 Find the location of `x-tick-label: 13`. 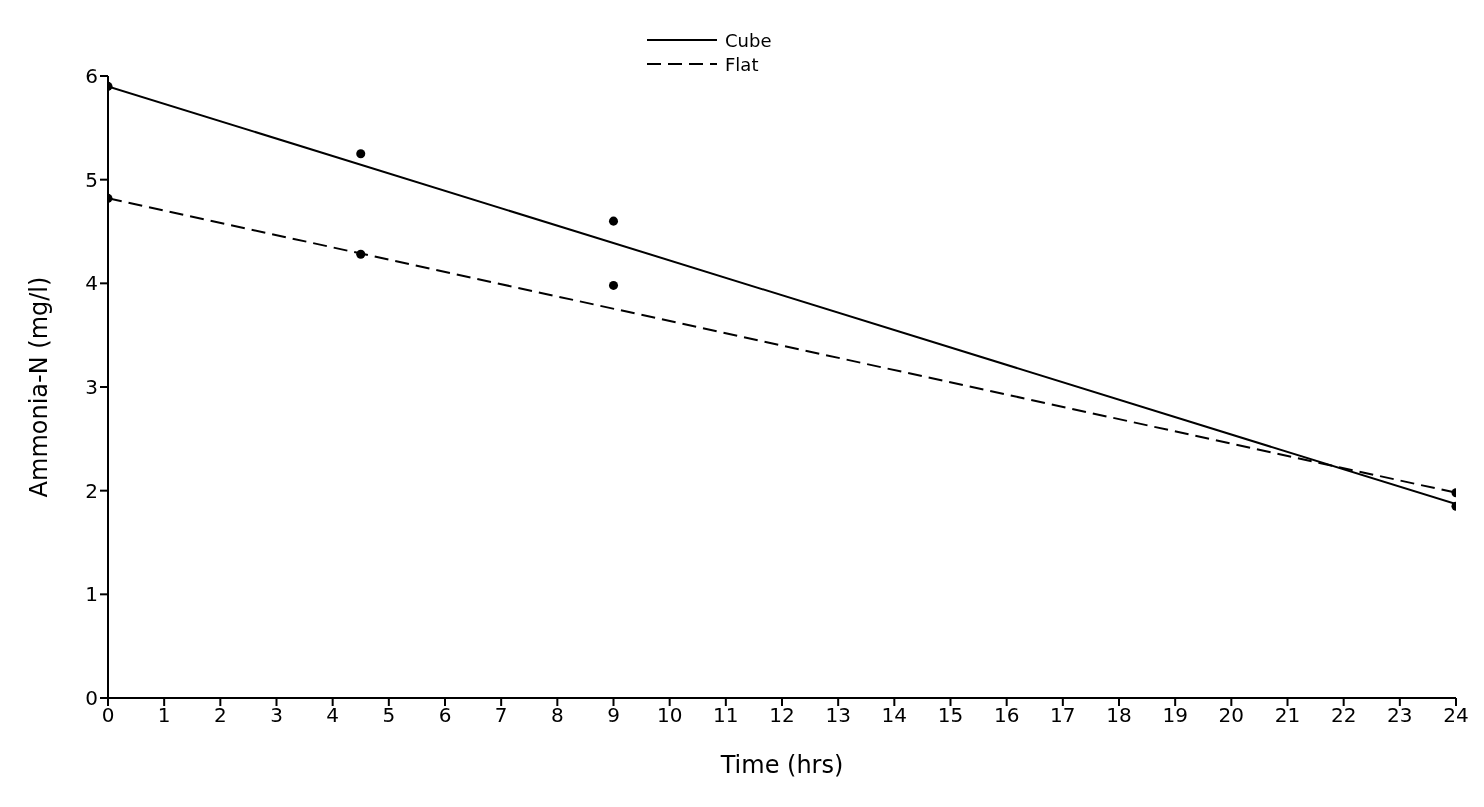

x-tick-label: 13 is located at coordinates (838, 715).